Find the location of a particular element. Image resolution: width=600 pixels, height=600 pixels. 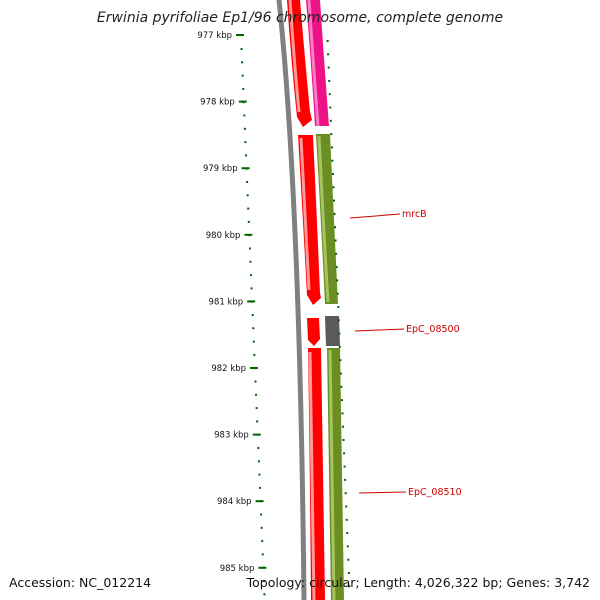

ruler-tick-label: 978 kbp is located at coordinates (217, 103).